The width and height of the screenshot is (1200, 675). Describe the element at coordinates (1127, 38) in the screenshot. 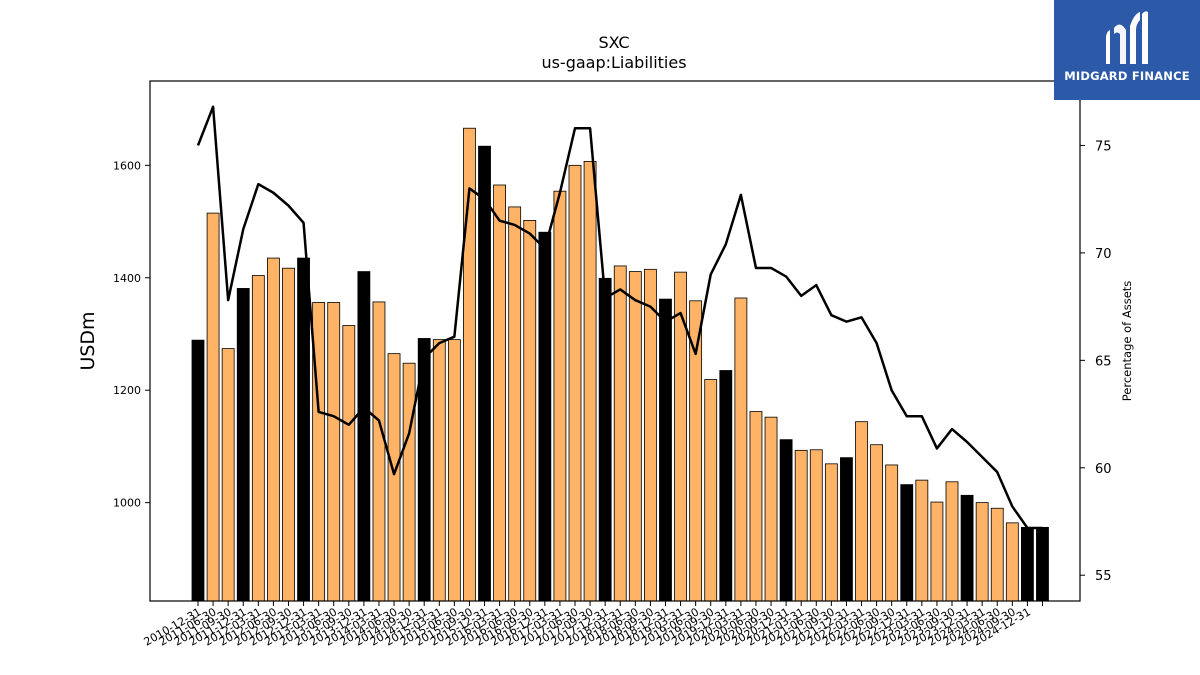

I see `midgard-logo-icon` at that location.